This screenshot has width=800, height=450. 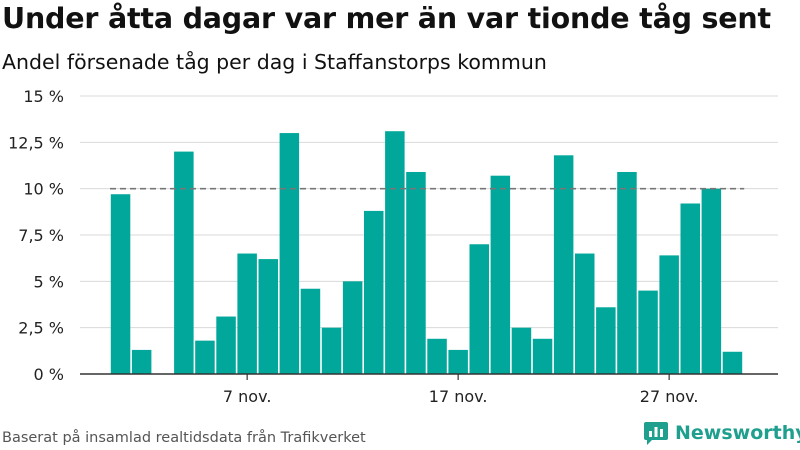 I want to click on y-tick-label: 15 %, so click(x=43, y=96).